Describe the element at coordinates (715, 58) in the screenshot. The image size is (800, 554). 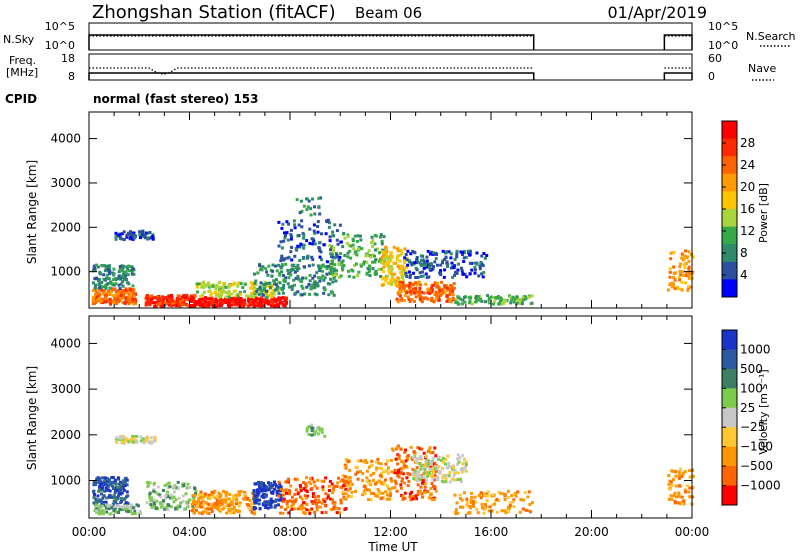
I see `nave-right-tick-top: 60` at that location.